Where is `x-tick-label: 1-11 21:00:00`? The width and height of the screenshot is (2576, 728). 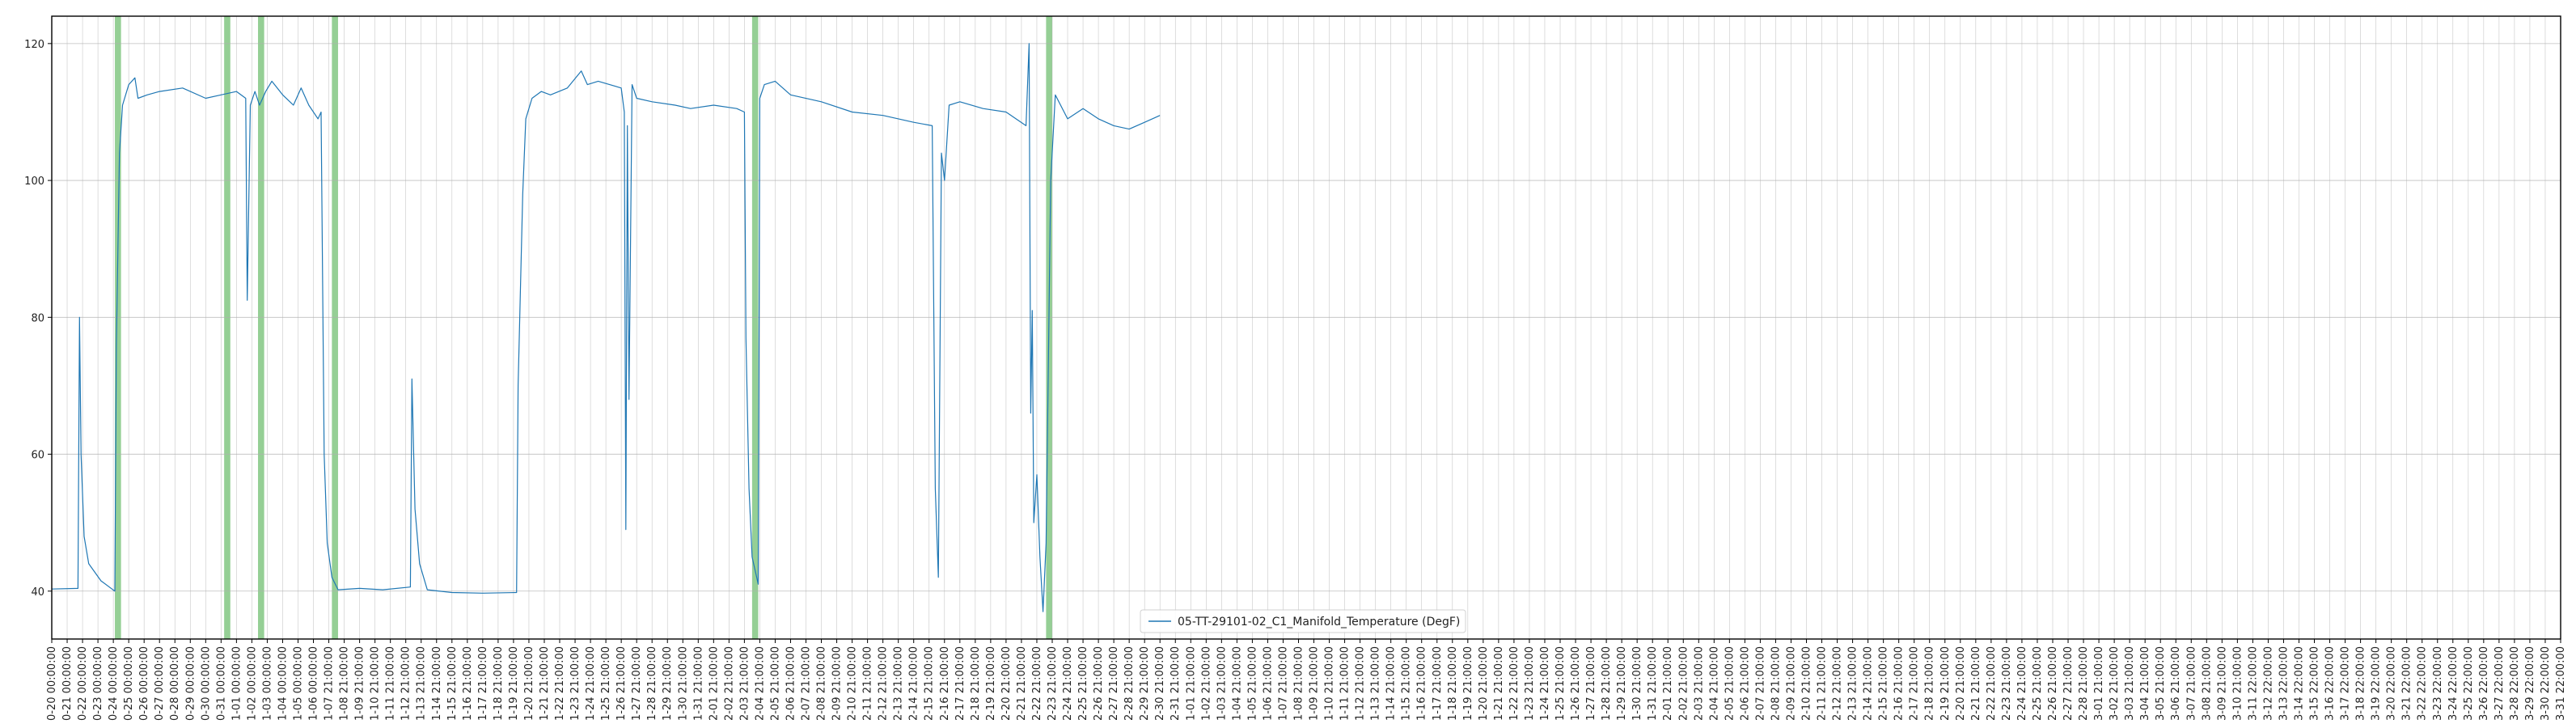 x-tick-label: 1-11 21:00:00 is located at coordinates (1345, 684).